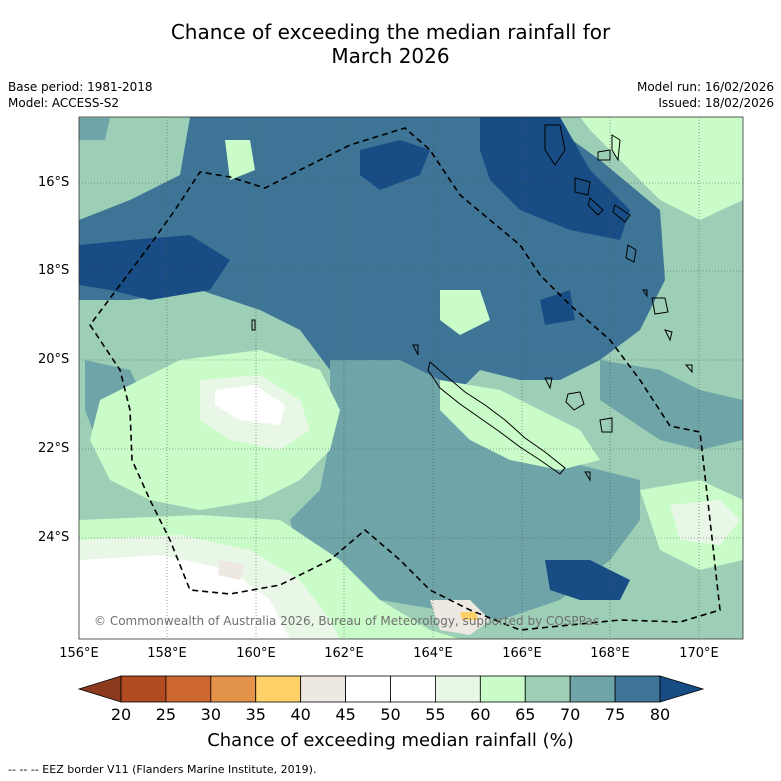 The image size is (781, 781). Describe the element at coordinates (80, 87) in the screenshot. I see `base-period: Base period: 1981-2018` at that location.